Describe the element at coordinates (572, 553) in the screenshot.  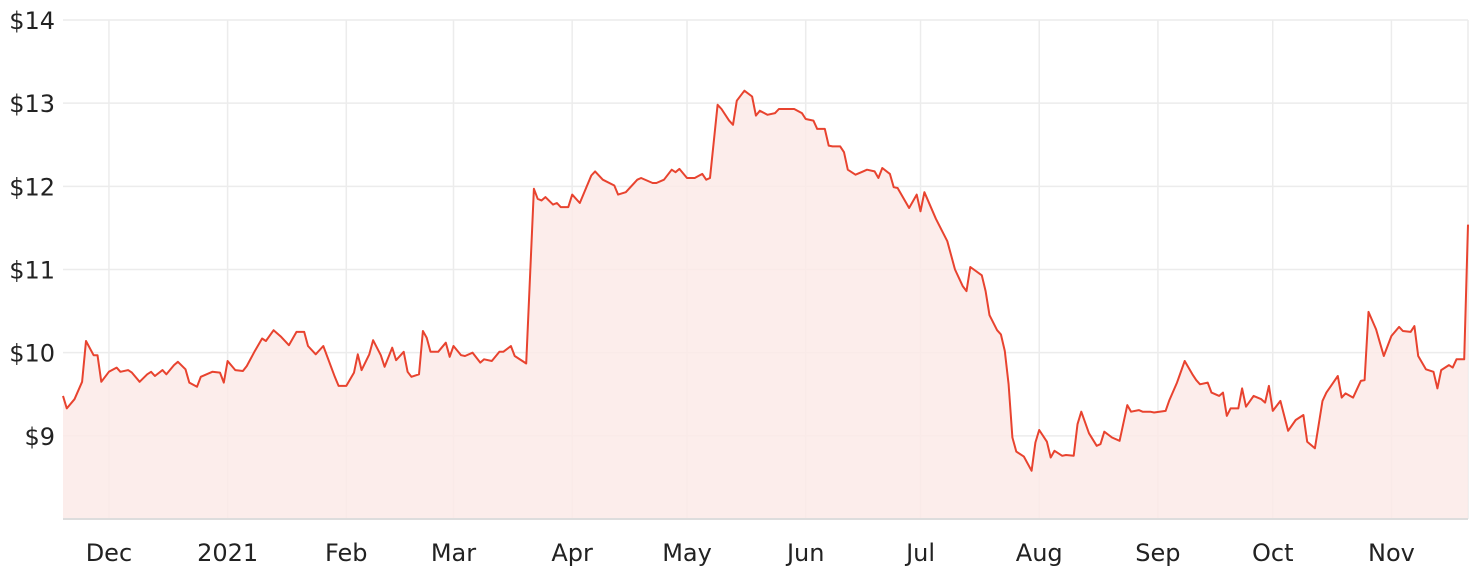
I see `x-tick-label: Apr` at that location.